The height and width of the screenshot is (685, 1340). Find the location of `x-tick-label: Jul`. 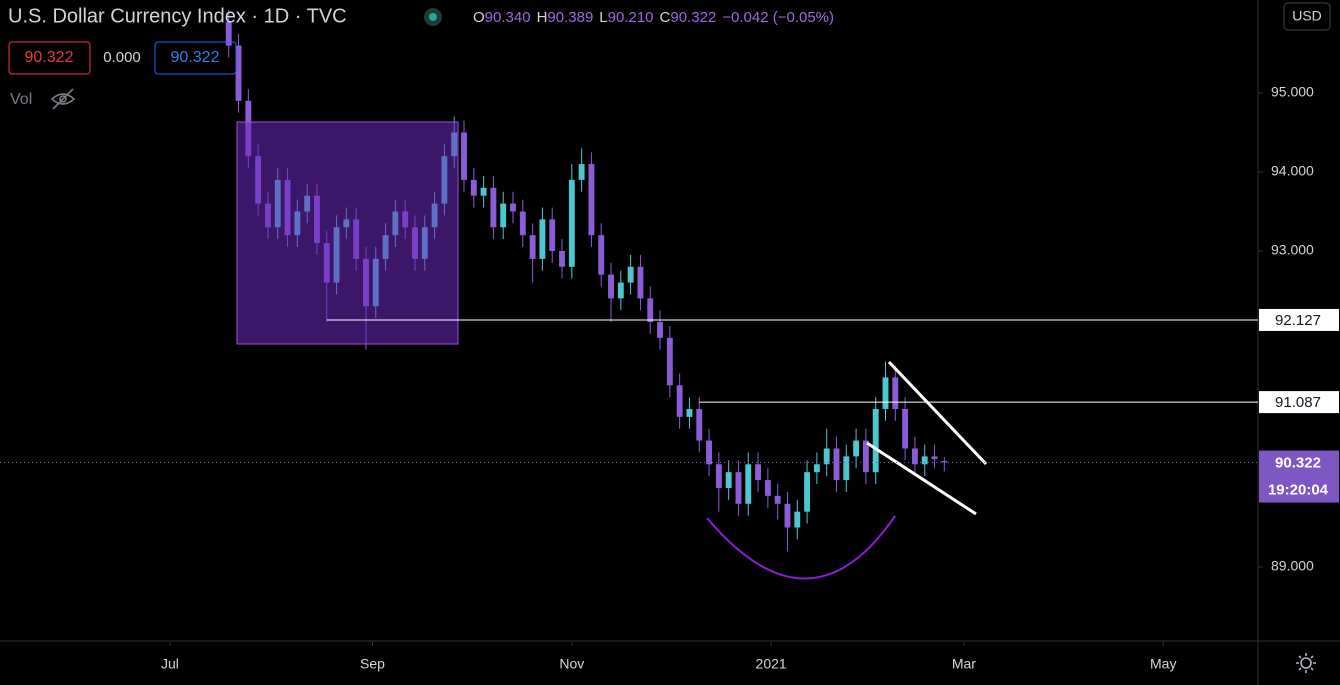

x-tick-label: Jul is located at coordinates (170, 664).